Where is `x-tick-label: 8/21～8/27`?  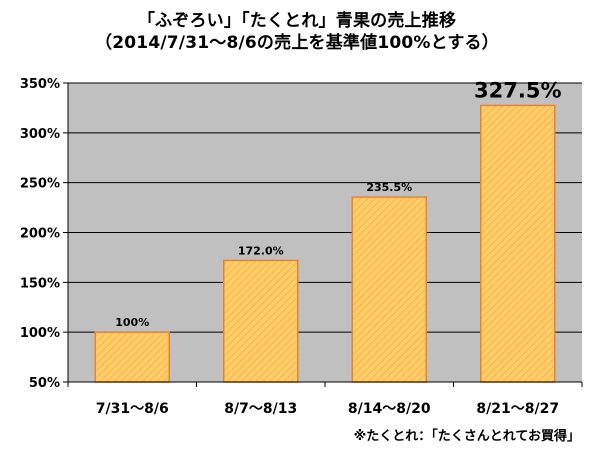 x-tick-label: 8/21～8/27 is located at coordinates (517, 409).